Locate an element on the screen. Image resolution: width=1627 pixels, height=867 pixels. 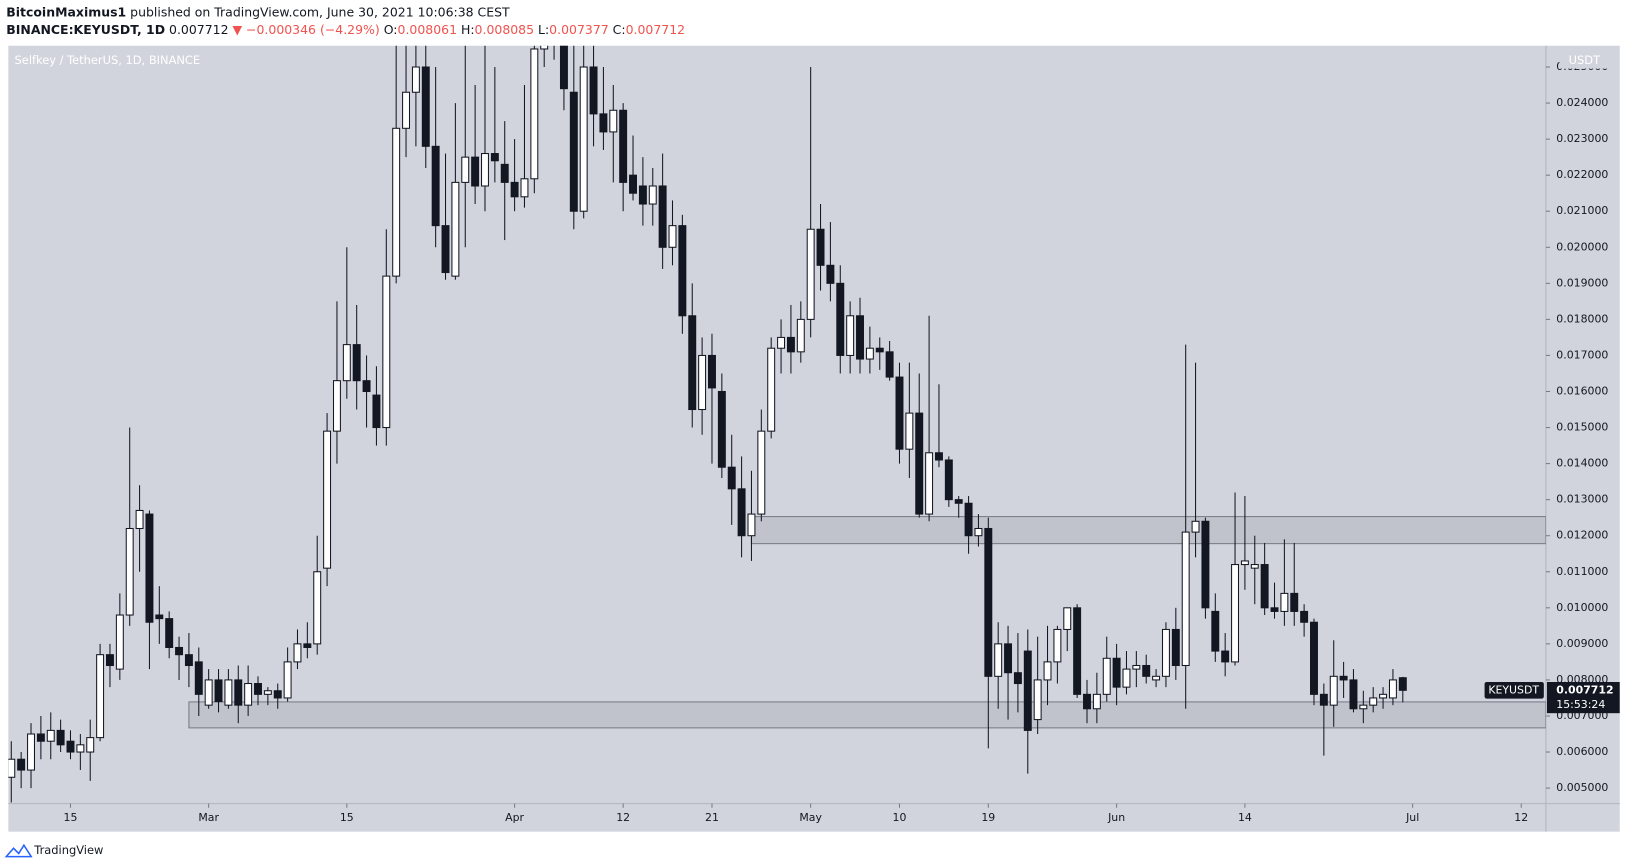
chart-title: Selfkey / TetherUS, 1D, BINANCE is located at coordinates (108, 60).